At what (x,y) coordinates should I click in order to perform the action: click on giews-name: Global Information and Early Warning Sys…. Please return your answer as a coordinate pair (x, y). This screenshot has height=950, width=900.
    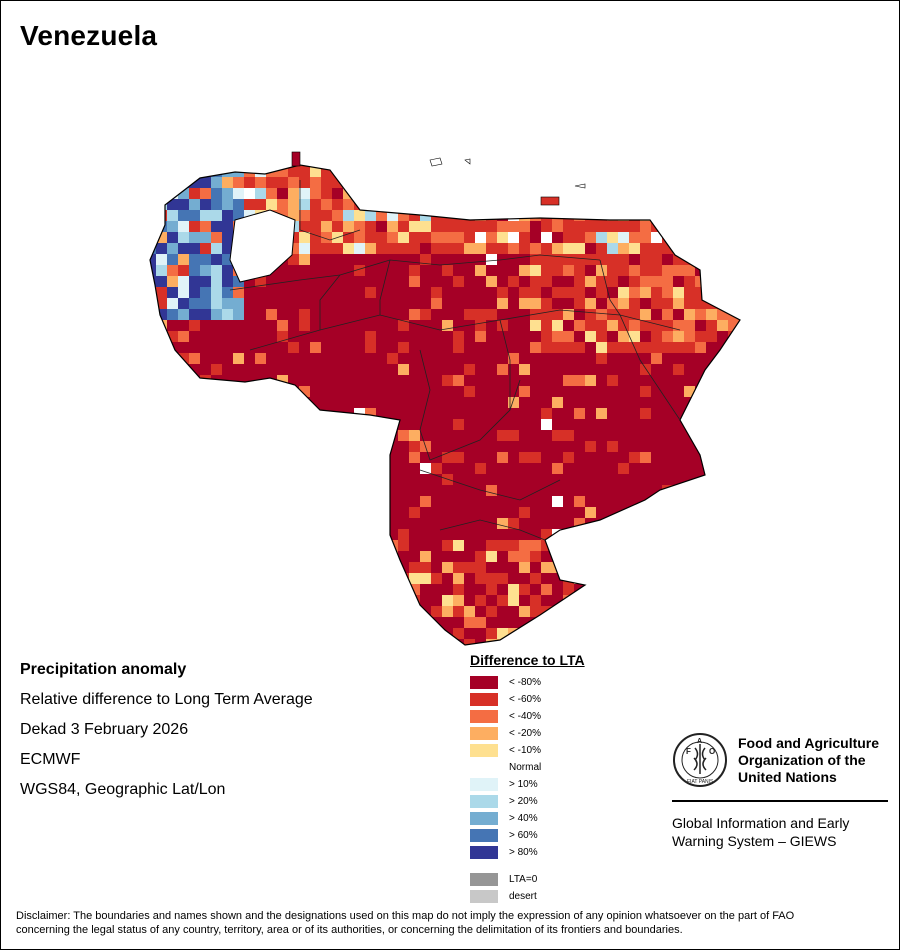
    Looking at the image, I should click on (780, 832).